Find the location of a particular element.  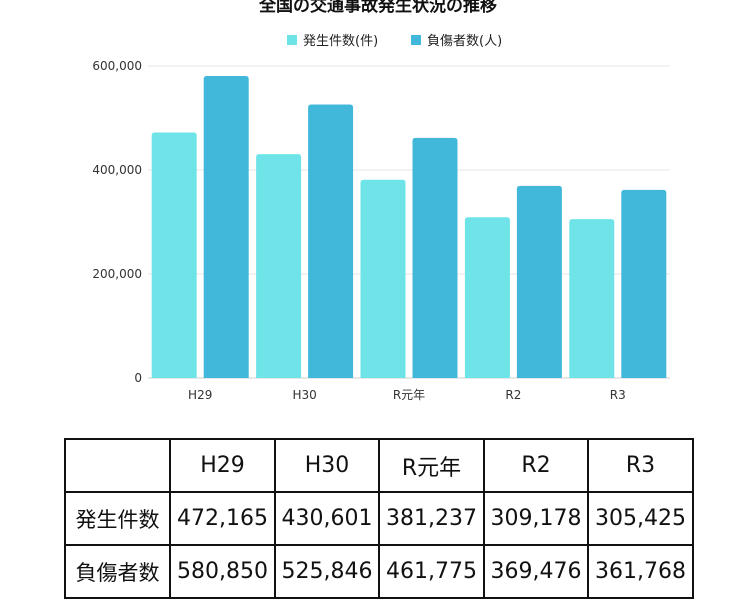

table-cell: 461,775 is located at coordinates (431, 571).